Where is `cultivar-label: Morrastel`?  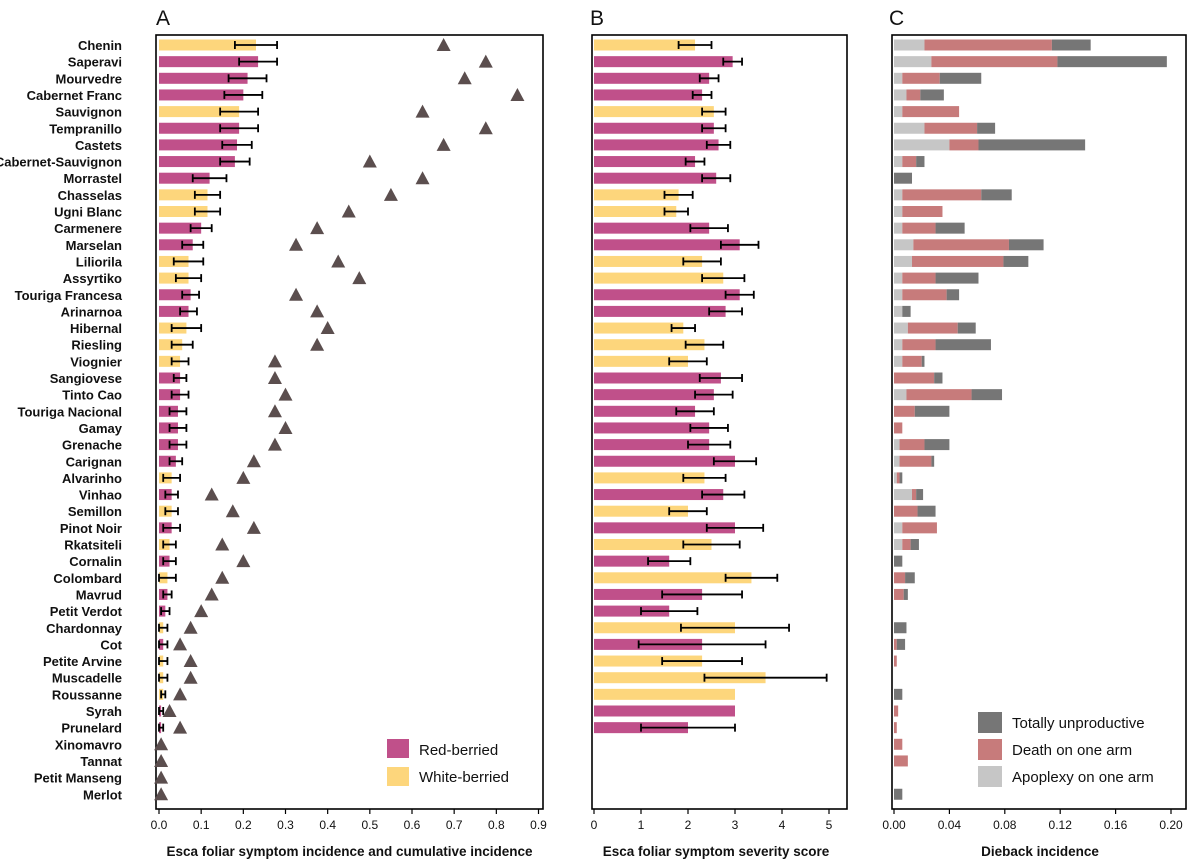 cultivar-label: Morrastel is located at coordinates (92, 178).